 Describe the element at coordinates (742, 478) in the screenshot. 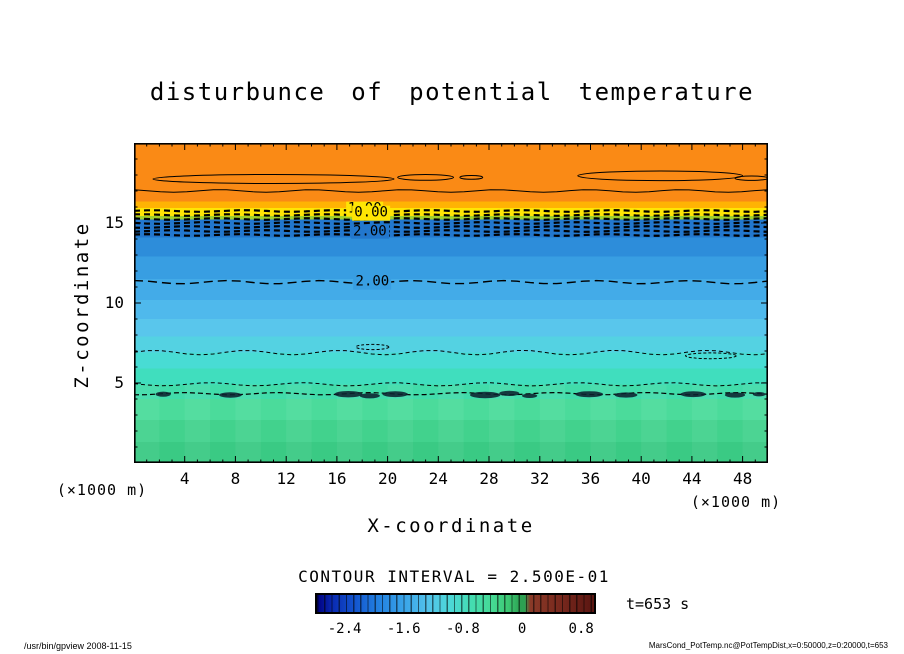

I see `x-tick-label: 48` at that location.